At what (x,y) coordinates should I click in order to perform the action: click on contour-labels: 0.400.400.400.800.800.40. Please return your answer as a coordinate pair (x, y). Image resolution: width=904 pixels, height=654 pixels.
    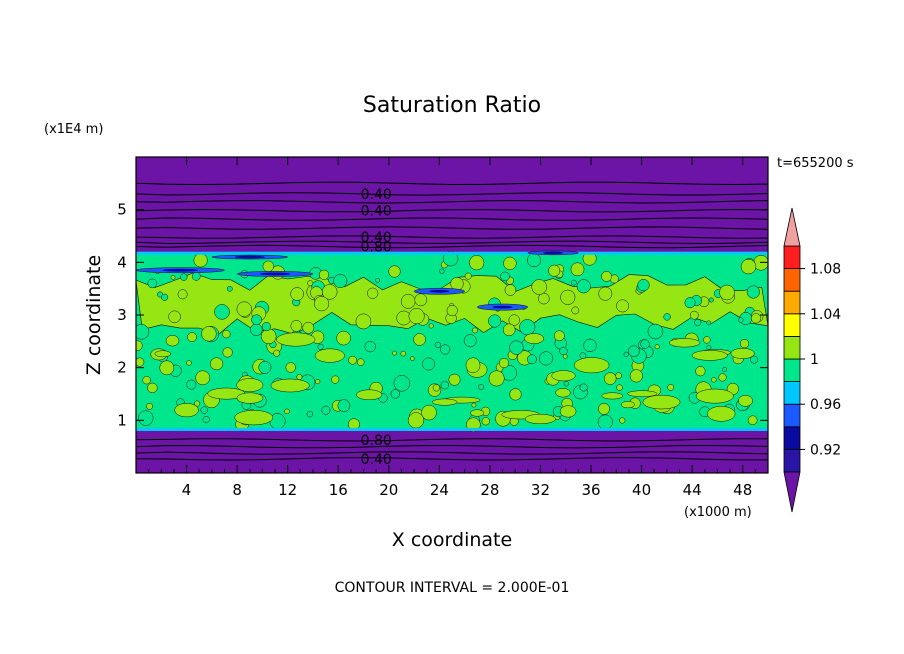
    Looking at the image, I should click on (376, 327).